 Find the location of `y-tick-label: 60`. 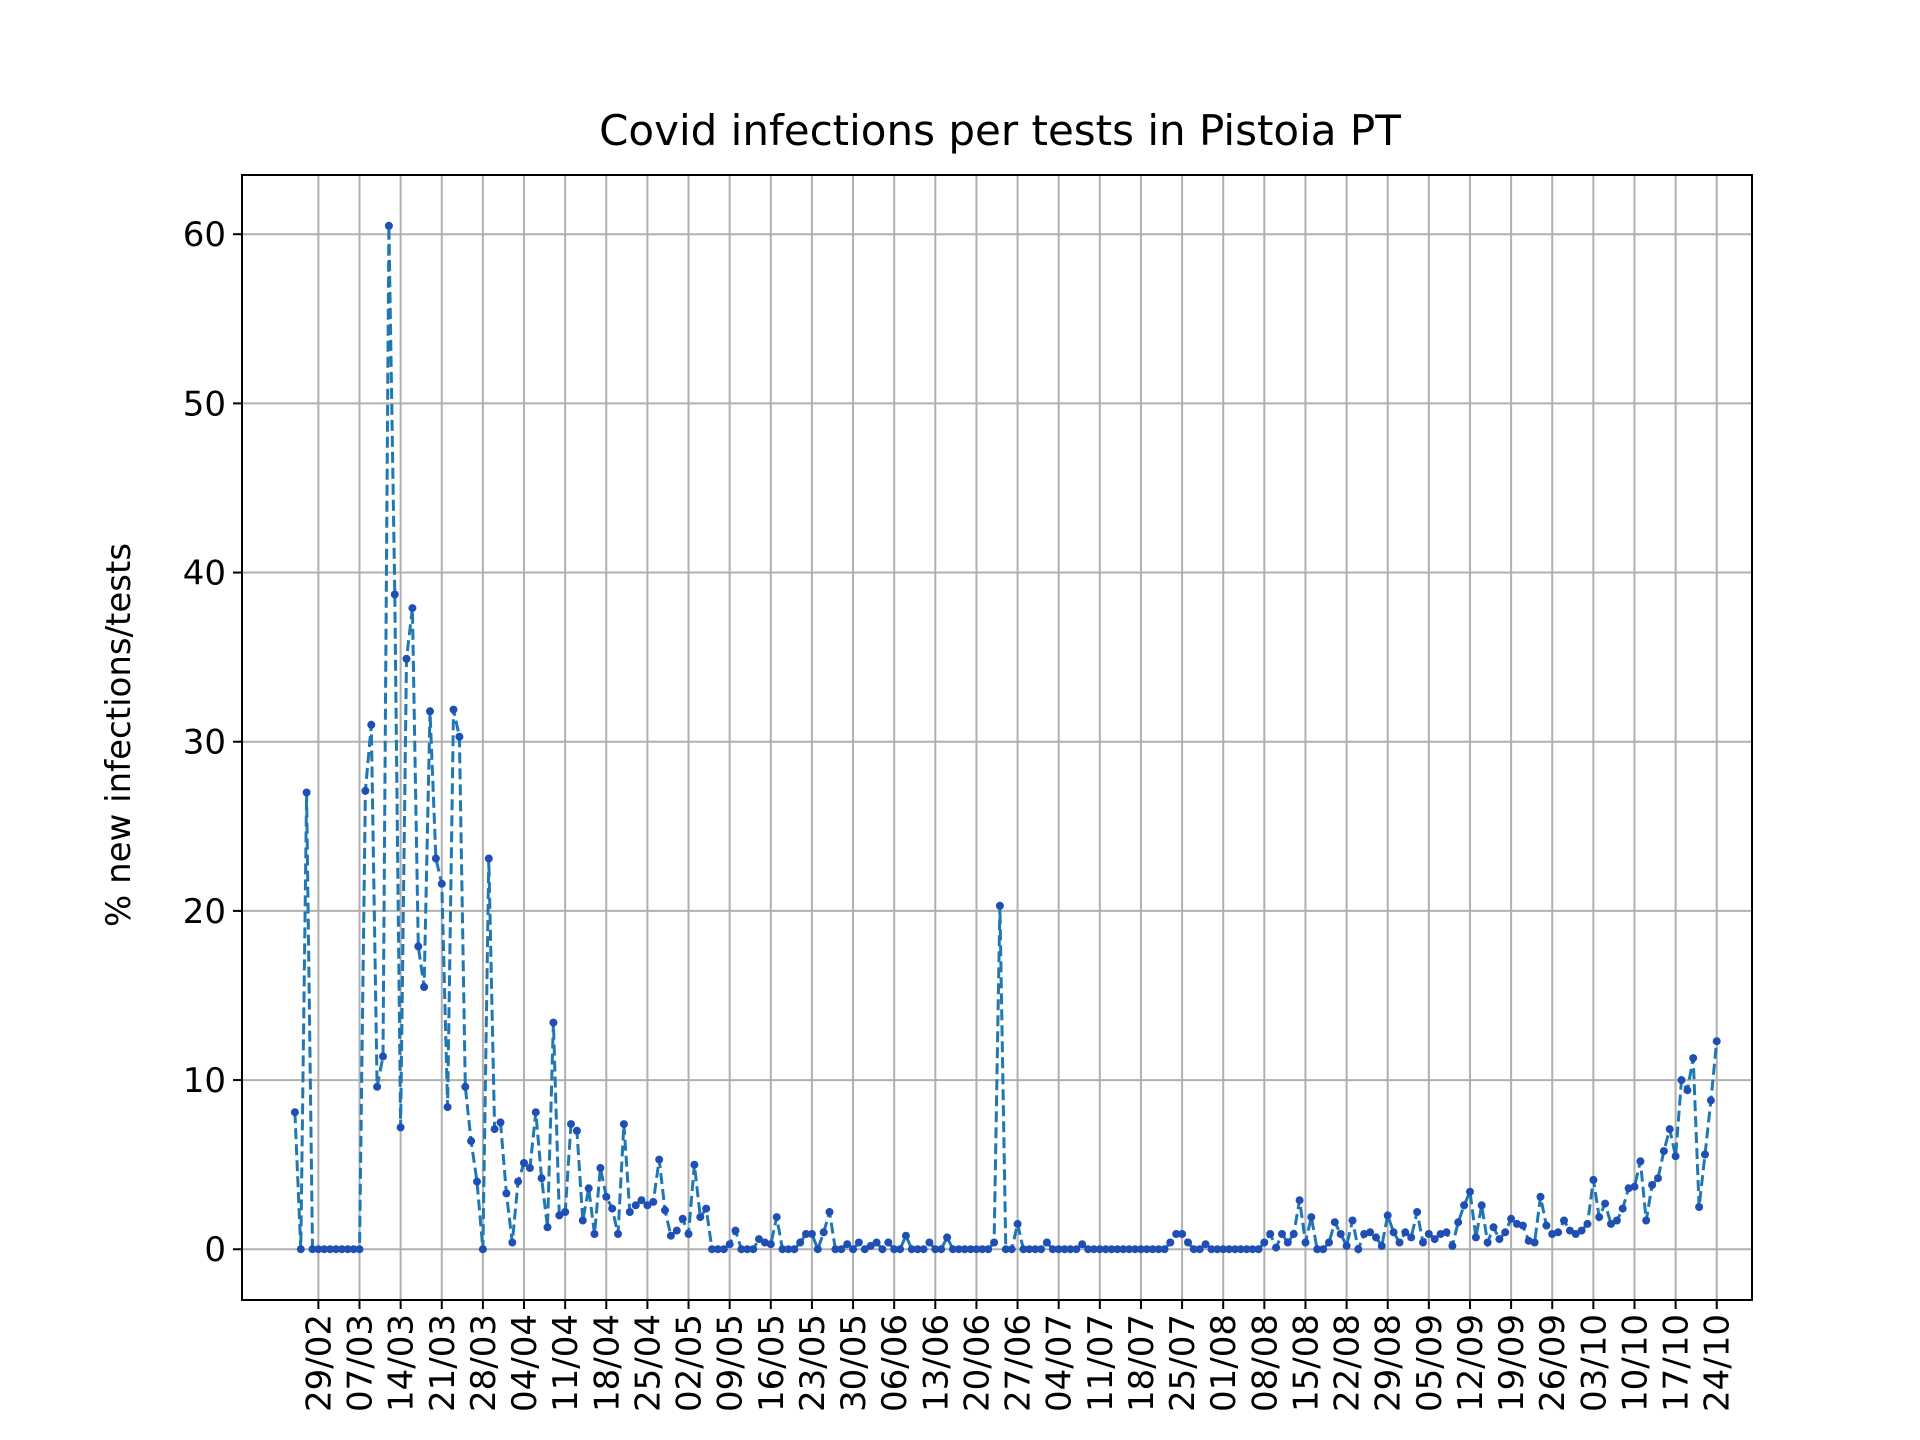

y-tick-label: 60 is located at coordinates (204, 235).